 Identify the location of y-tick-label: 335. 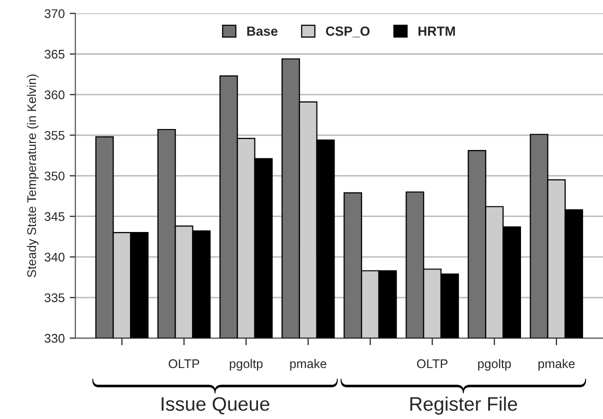
(54, 297).